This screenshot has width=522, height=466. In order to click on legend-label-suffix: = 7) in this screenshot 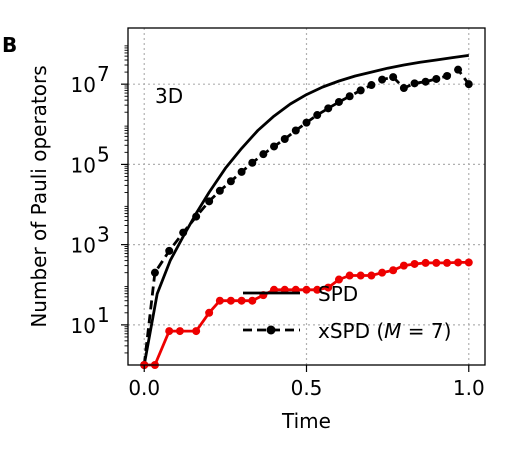, I will do `click(426, 331)`.